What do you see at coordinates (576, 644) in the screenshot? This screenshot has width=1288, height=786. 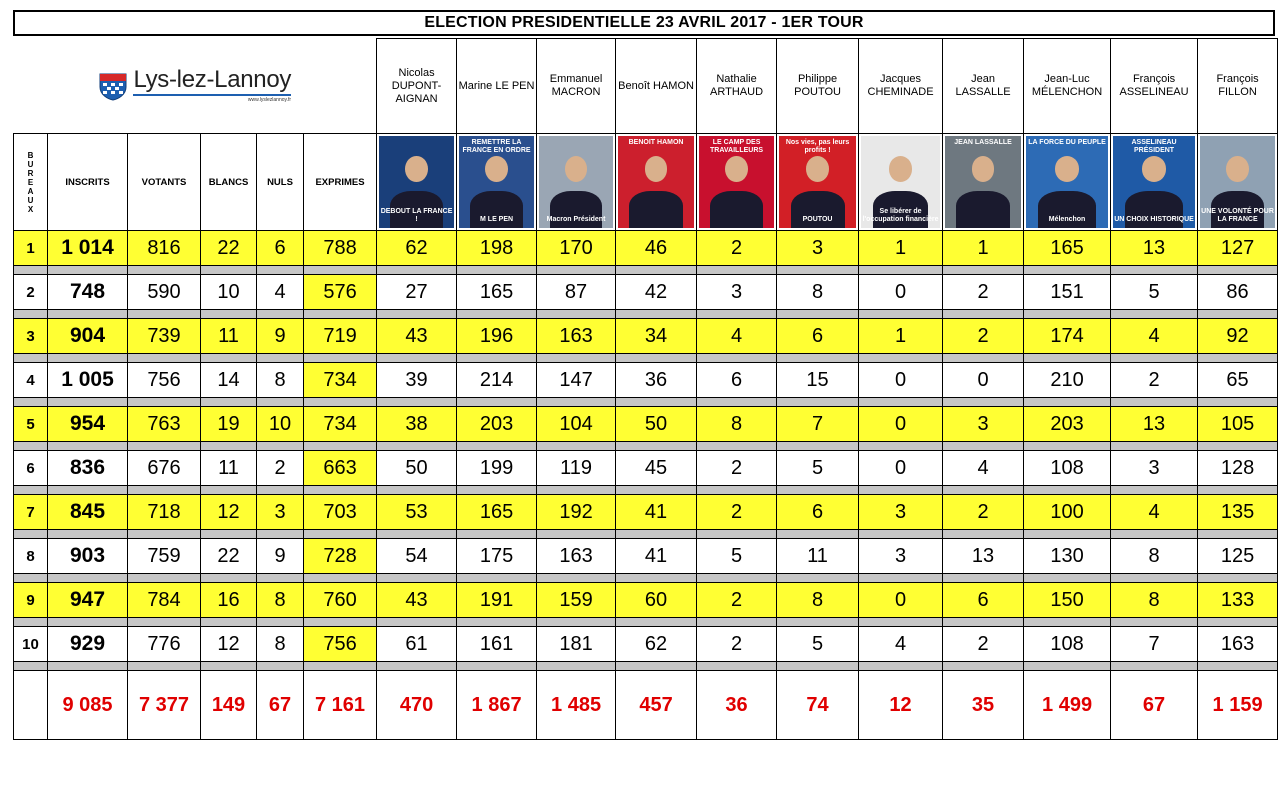 I see `candidate-votes-3: 181` at bounding box center [576, 644].